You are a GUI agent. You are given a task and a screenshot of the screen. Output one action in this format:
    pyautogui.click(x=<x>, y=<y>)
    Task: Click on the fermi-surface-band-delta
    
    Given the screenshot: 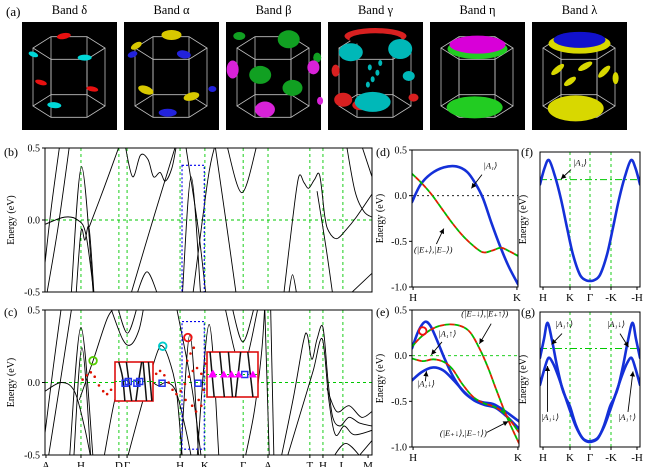 What is the action you would take?
    pyautogui.click(x=69, y=76)
    